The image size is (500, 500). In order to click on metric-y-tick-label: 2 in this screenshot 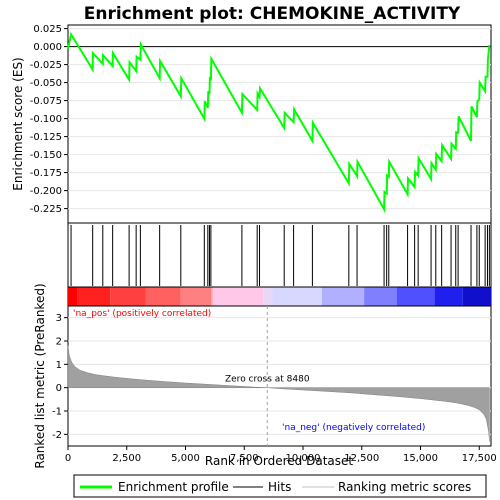, I will do `click(59, 342)`.